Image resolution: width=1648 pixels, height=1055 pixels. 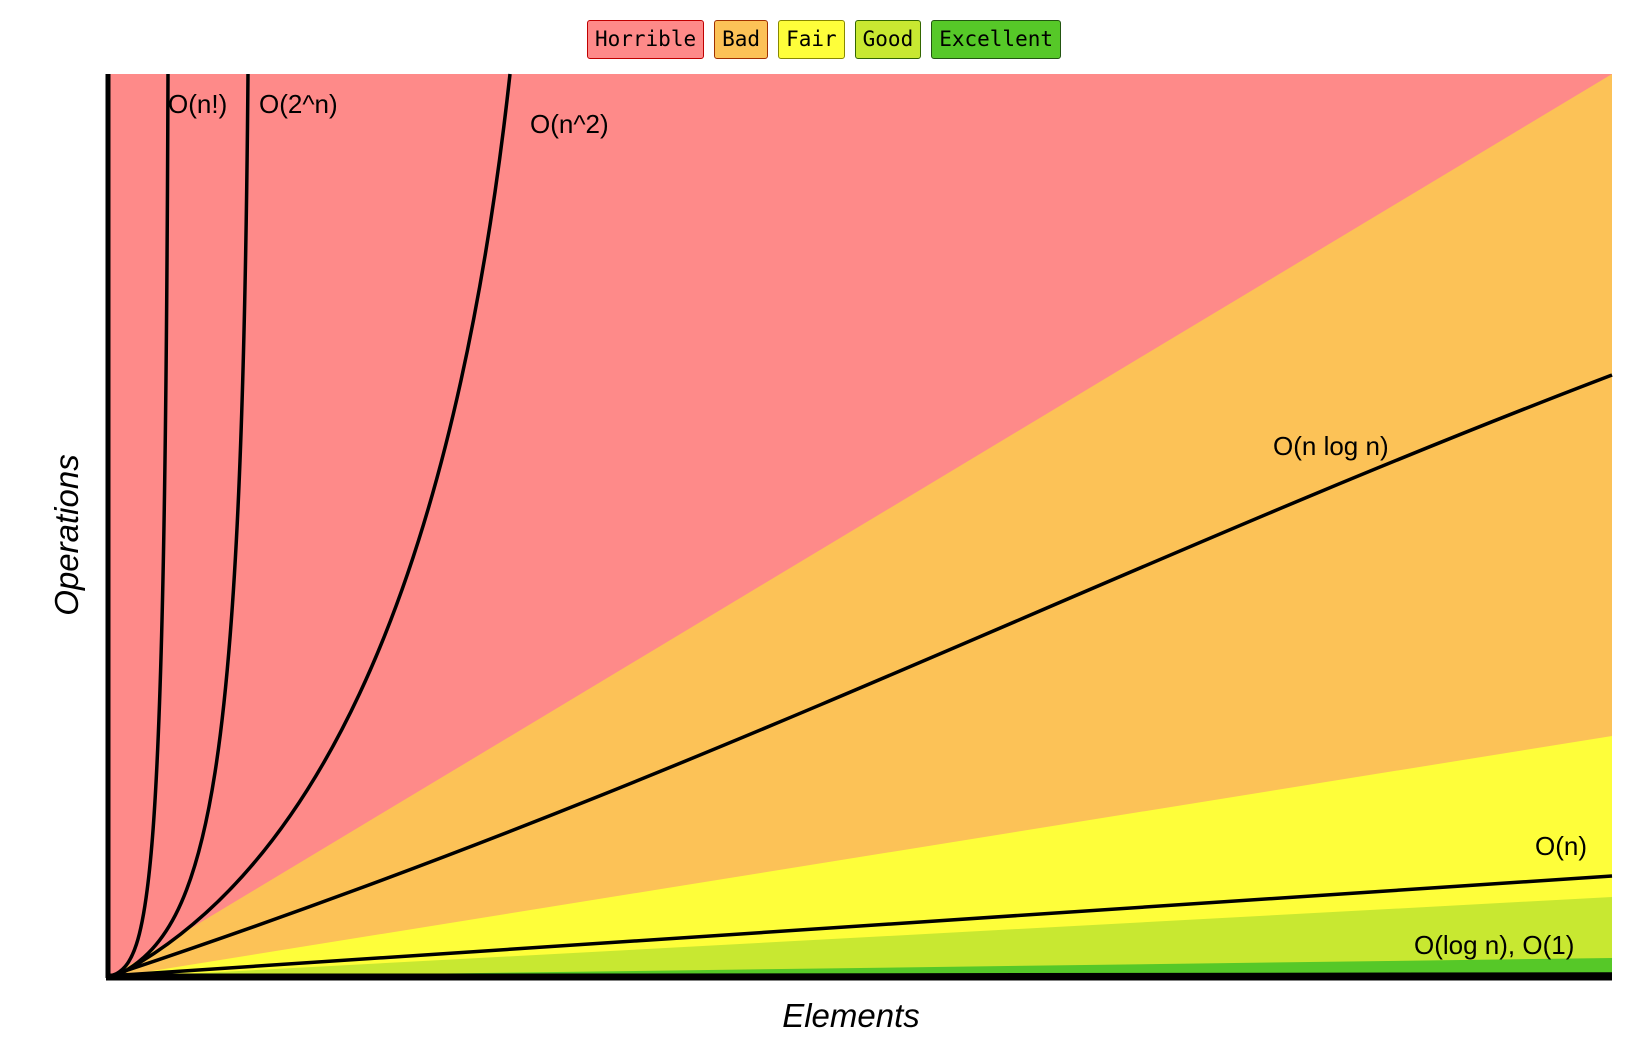 I want to click on x-axis-title: Elements, so click(x=851, y=1015).